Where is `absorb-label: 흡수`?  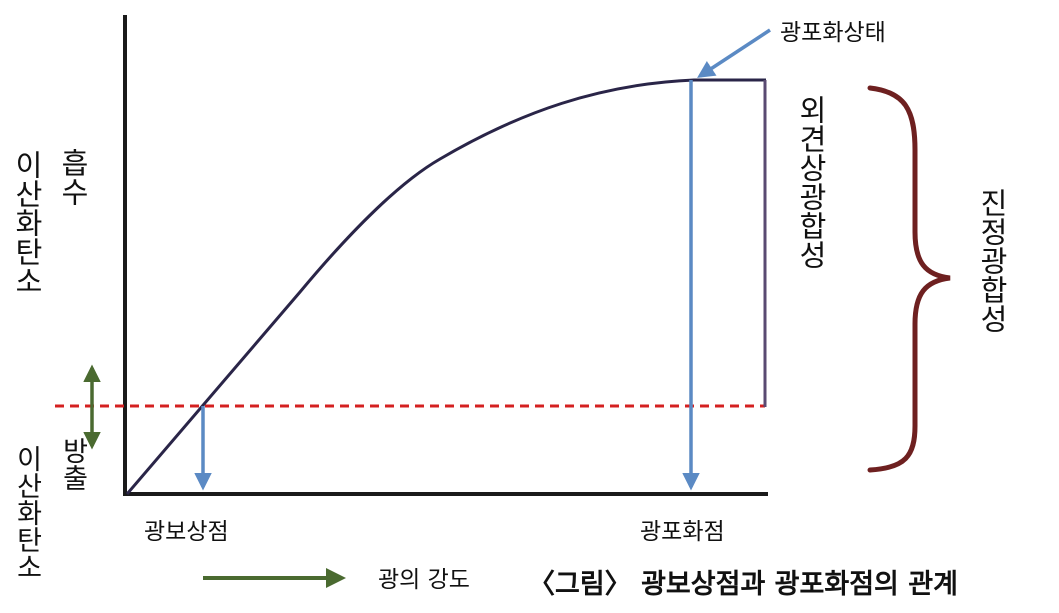 absorb-label: 흡수 is located at coordinates (73, 177).